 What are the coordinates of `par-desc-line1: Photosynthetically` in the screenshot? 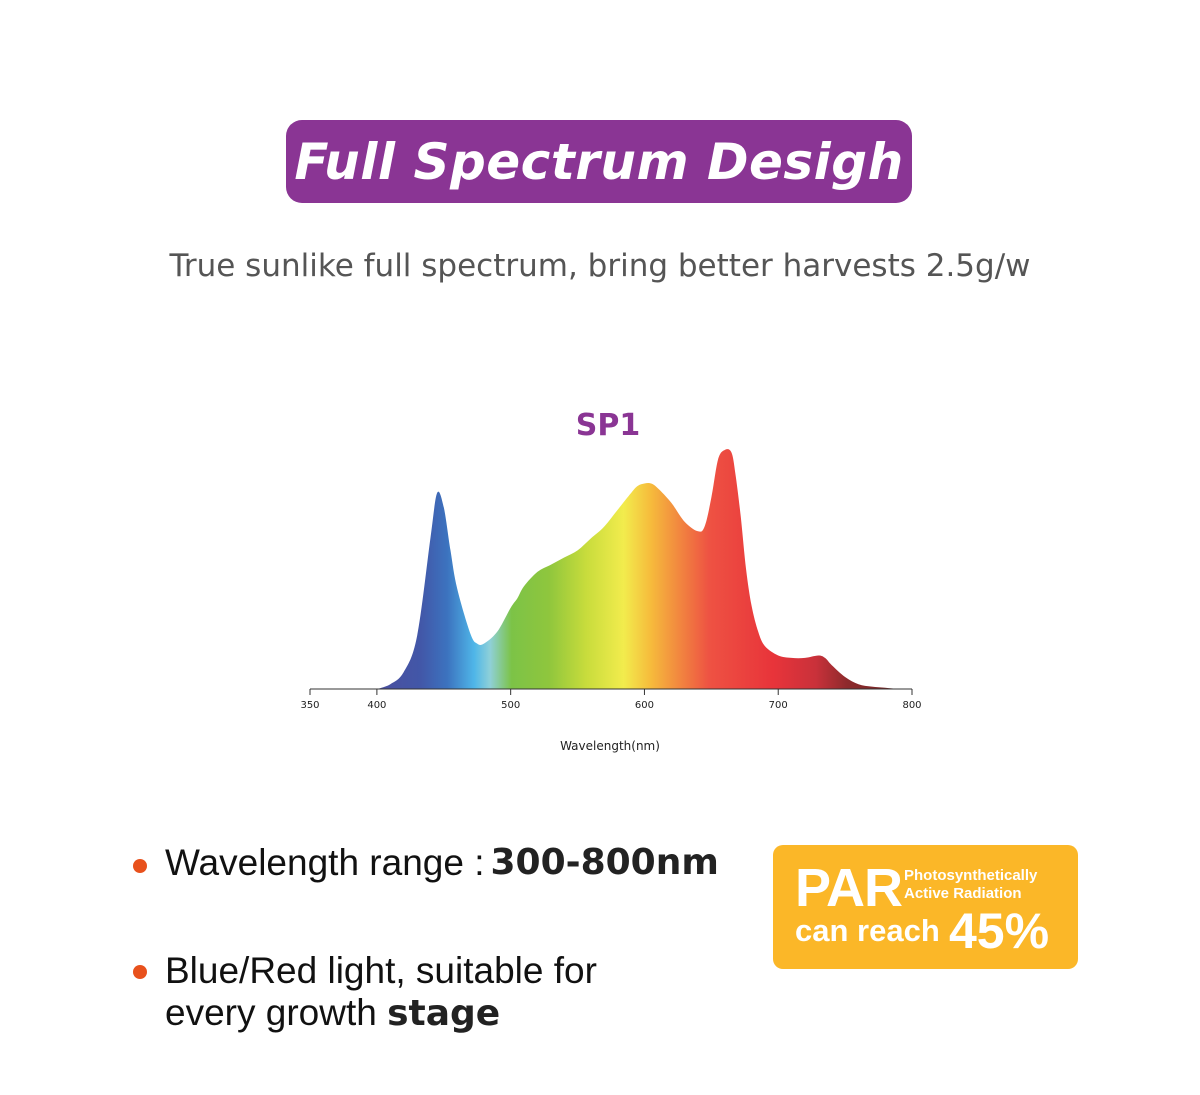 It's located at (971, 875).